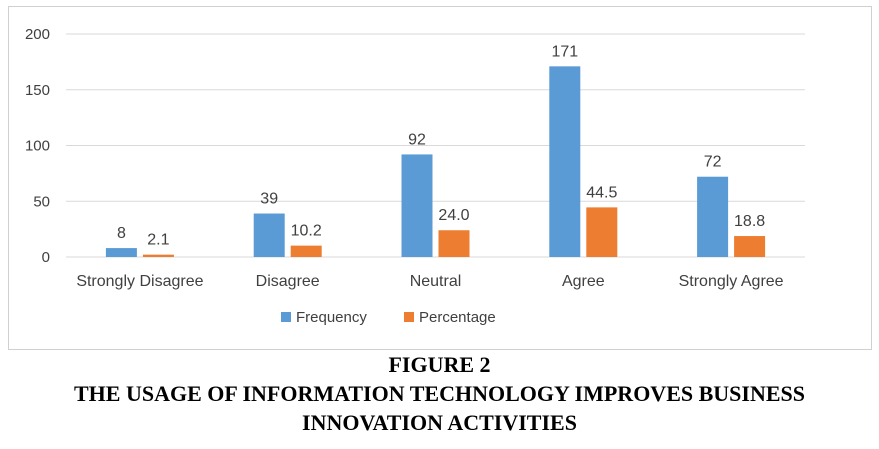 This screenshot has height=449, width=879. What do you see at coordinates (436, 281) in the screenshot?
I see `category-label: Neutral` at bounding box center [436, 281].